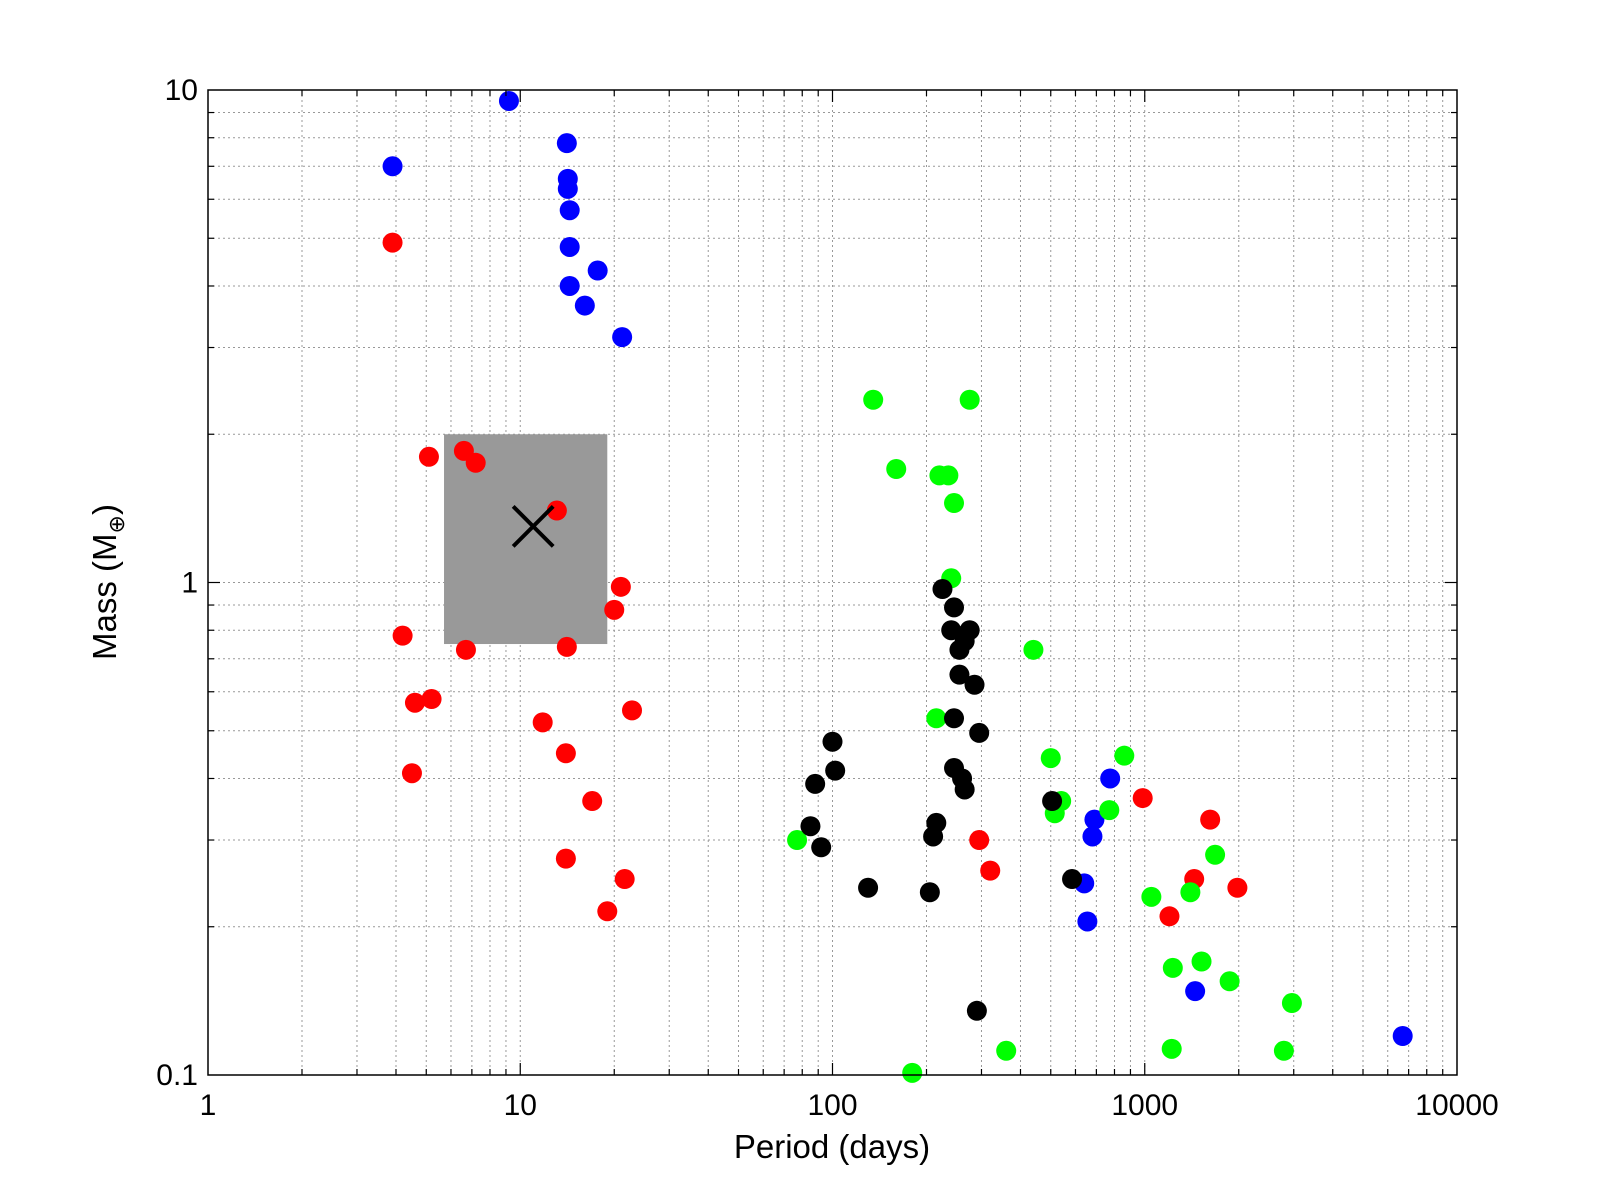 This screenshot has height=1200, width=1600. I want to click on x-tick-label: 1000, so click(1144, 1105).